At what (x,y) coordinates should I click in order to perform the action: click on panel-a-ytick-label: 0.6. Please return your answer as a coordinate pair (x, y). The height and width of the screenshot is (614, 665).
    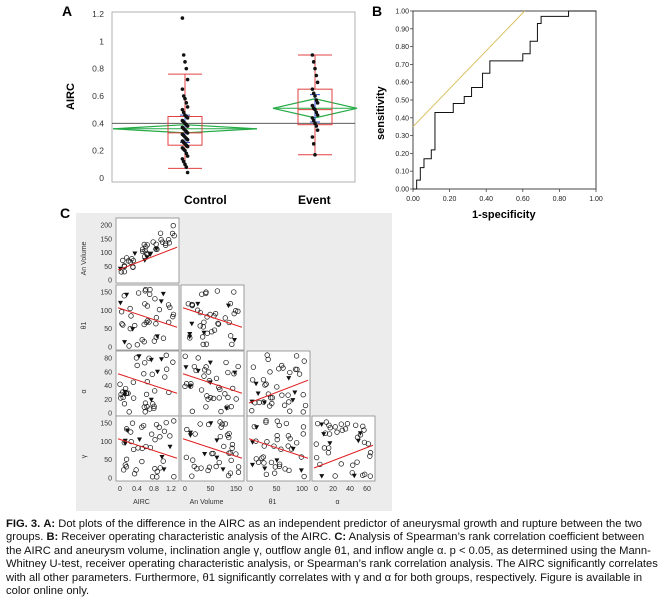
    Looking at the image, I should click on (98, 96).